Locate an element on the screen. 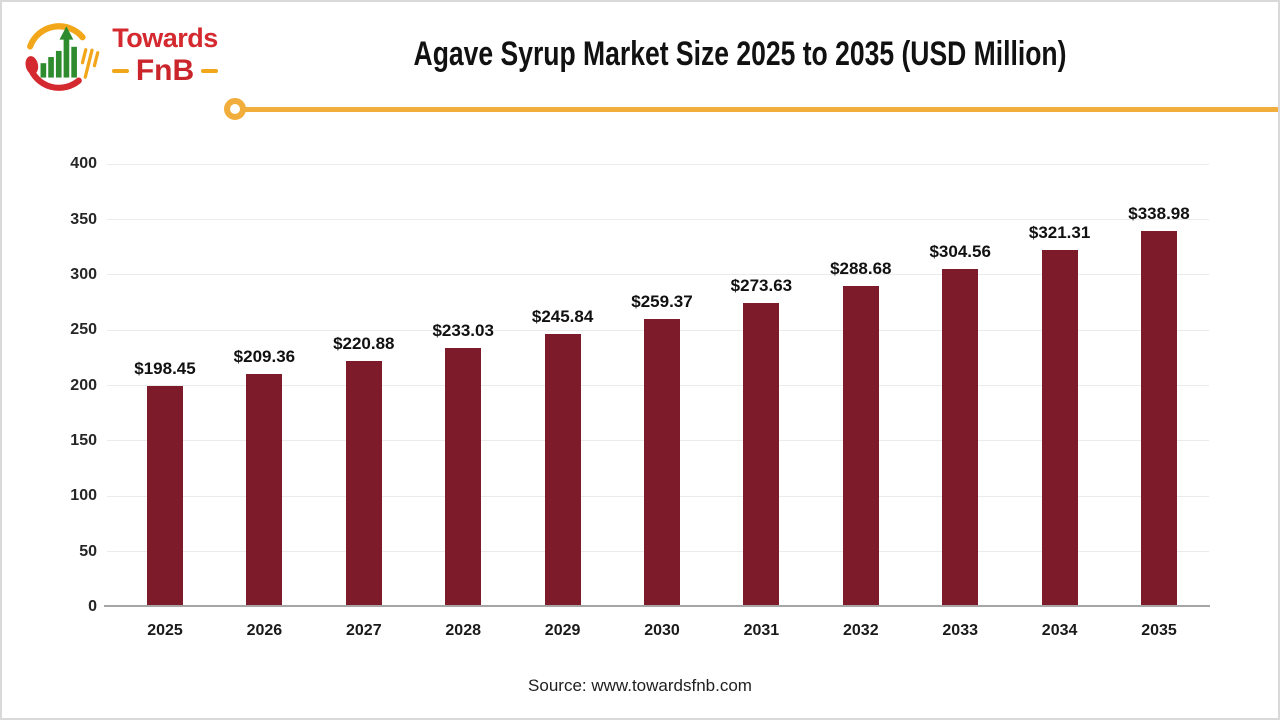 Image resolution: width=1280 pixels, height=720 pixels. bar-value-label: $209.36 is located at coordinates (264, 357).